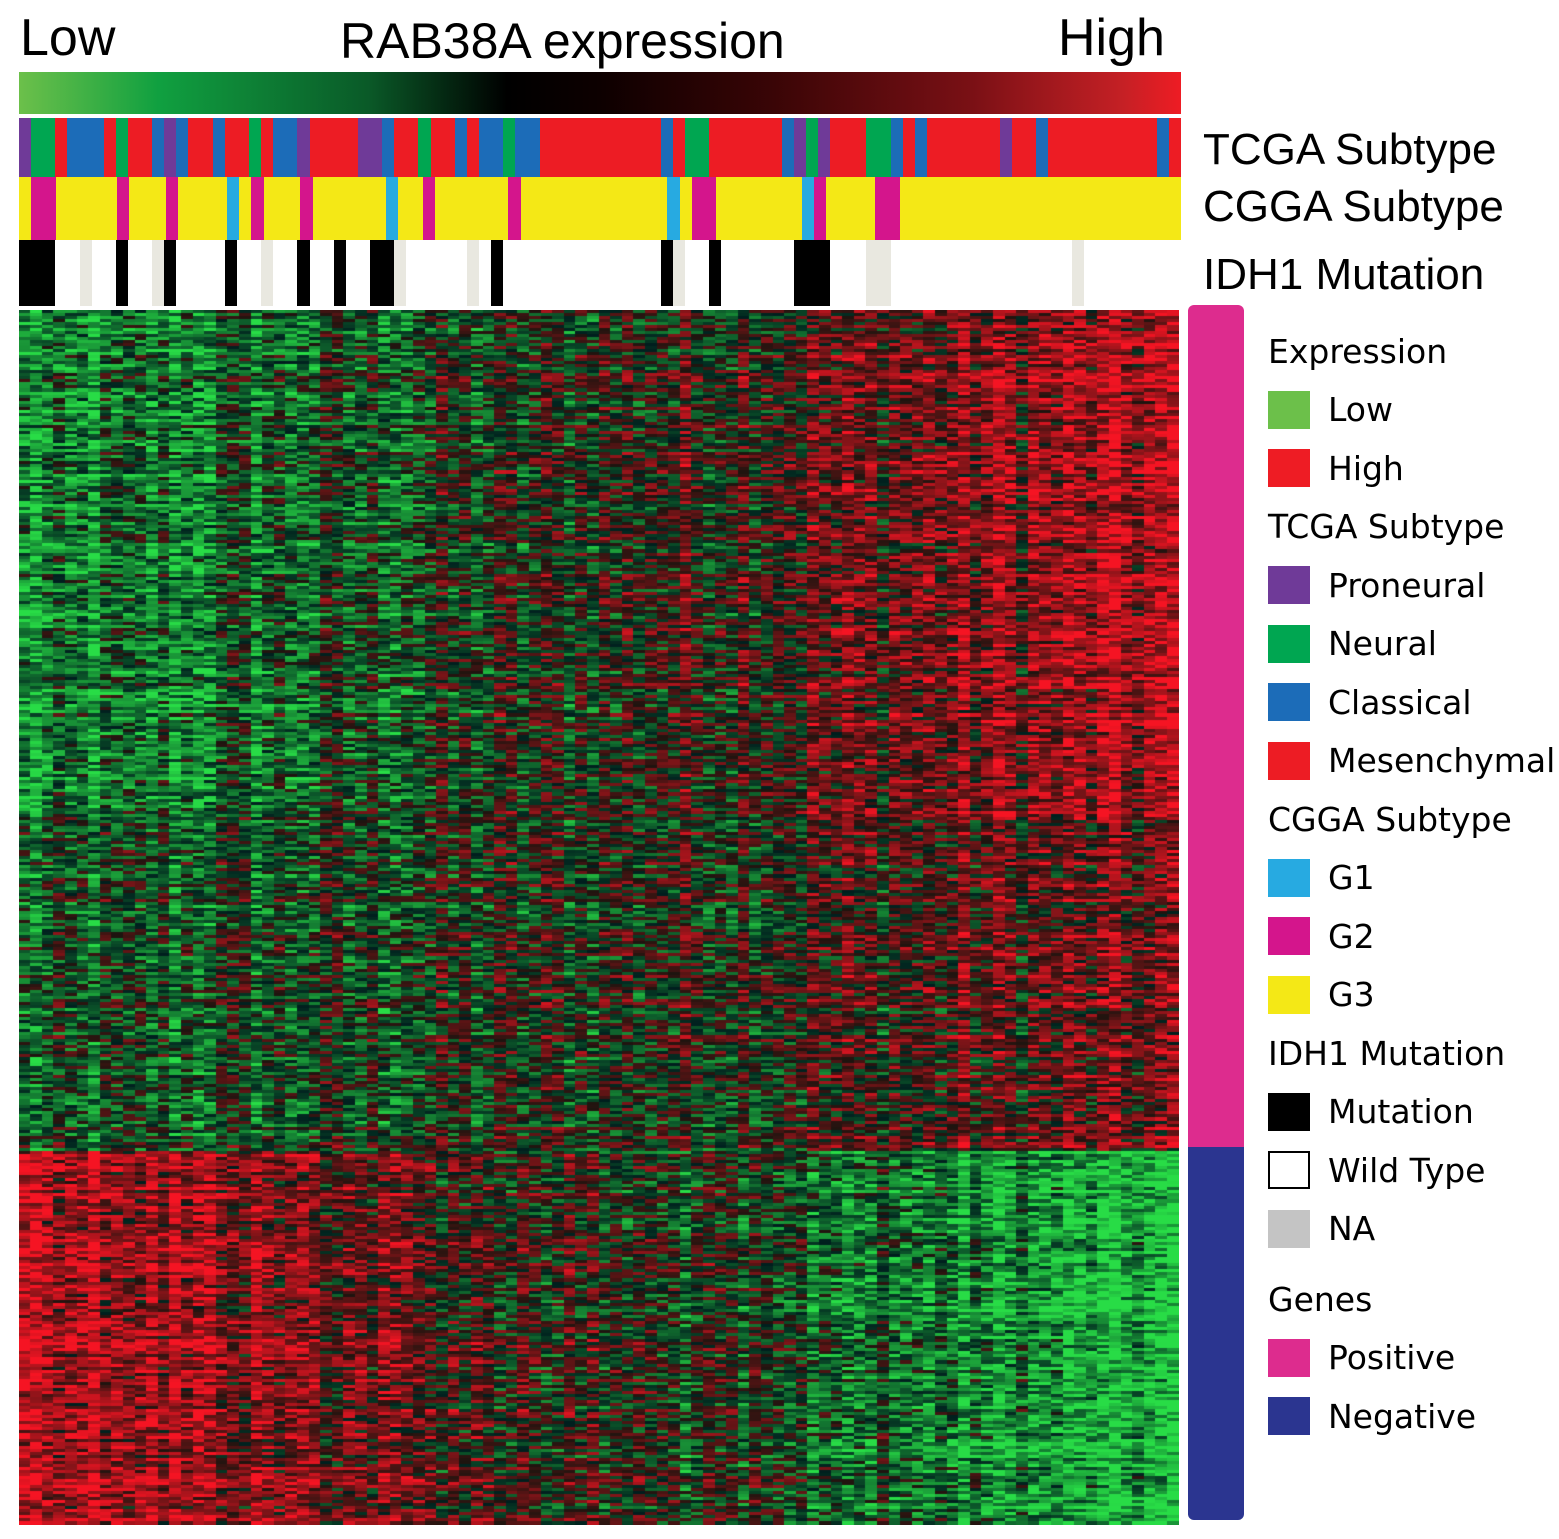 The width and height of the screenshot is (1559, 1539). Describe the element at coordinates (1386, 527) in the screenshot. I see `legend-heading: TCGA Subtype` at that location.